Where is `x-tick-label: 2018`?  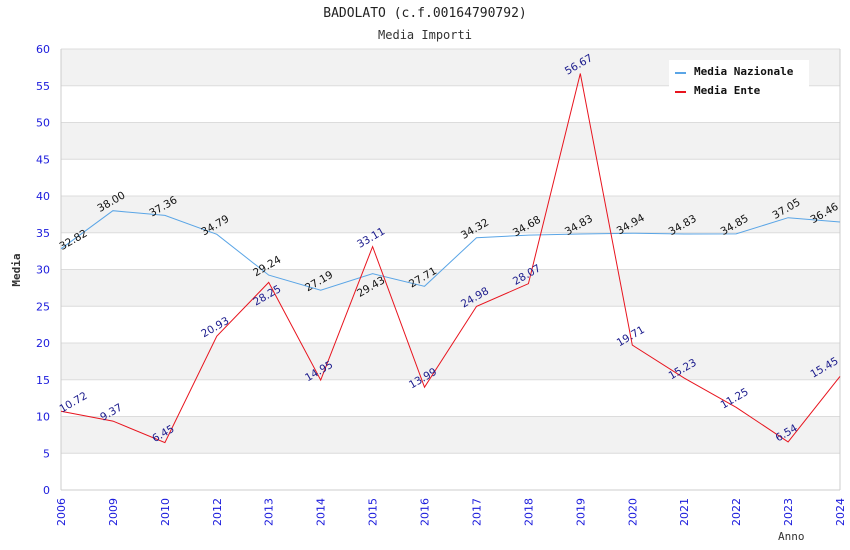 x-tick-label: 2018 is located at coordinates (528, 512).